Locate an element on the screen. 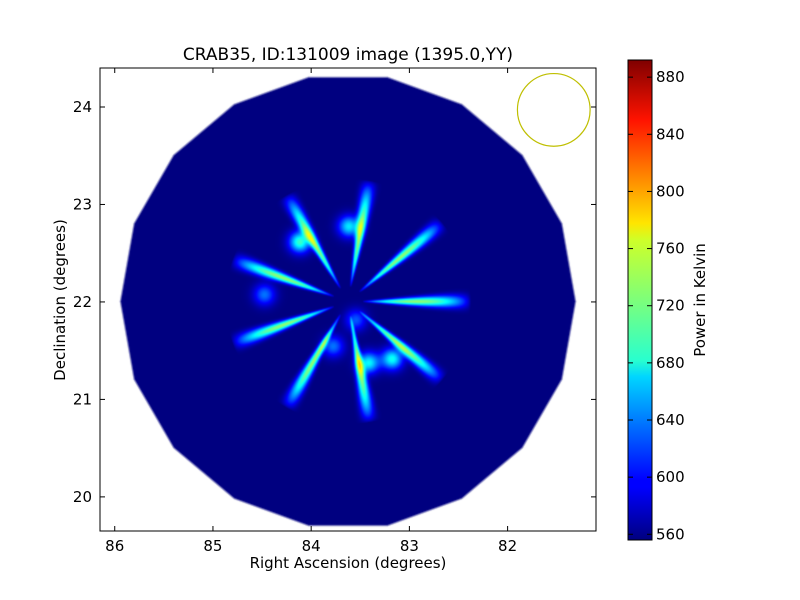  x-tick-label: 83 is located at coordinates (409, 546).